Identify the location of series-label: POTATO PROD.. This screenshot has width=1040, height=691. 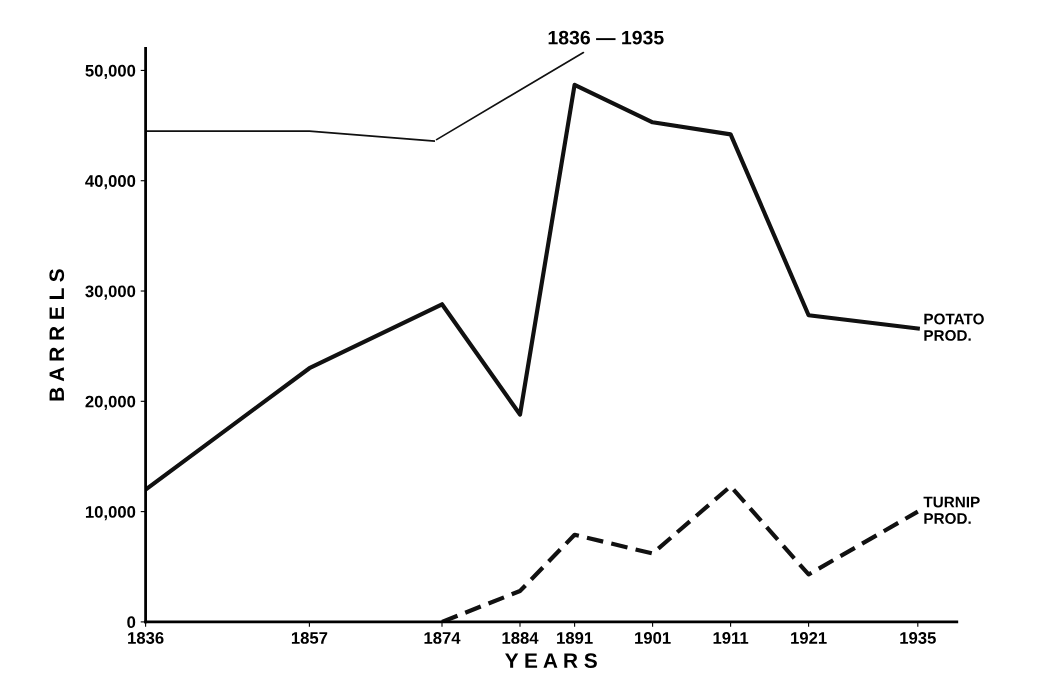
(954, 327).